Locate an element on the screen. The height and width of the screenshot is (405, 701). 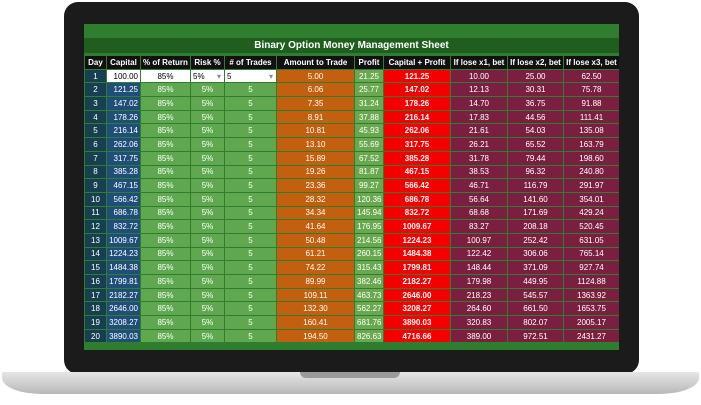
table-cell: 291.97 is located at coordinates (591, 185).